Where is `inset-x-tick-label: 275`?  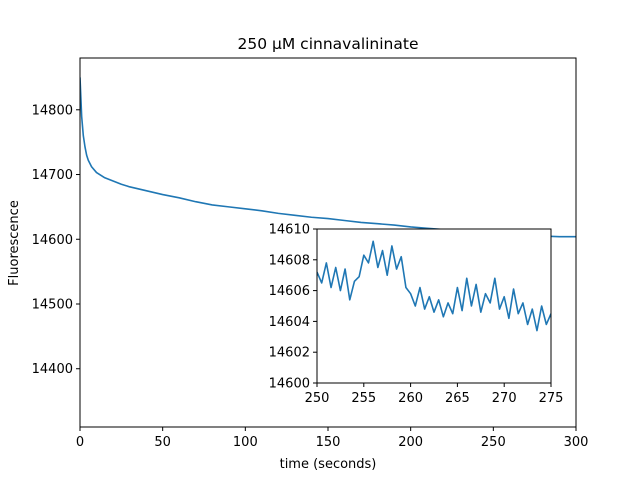
inset-x-tick-label: 275 is located at coordinates (551, 398).